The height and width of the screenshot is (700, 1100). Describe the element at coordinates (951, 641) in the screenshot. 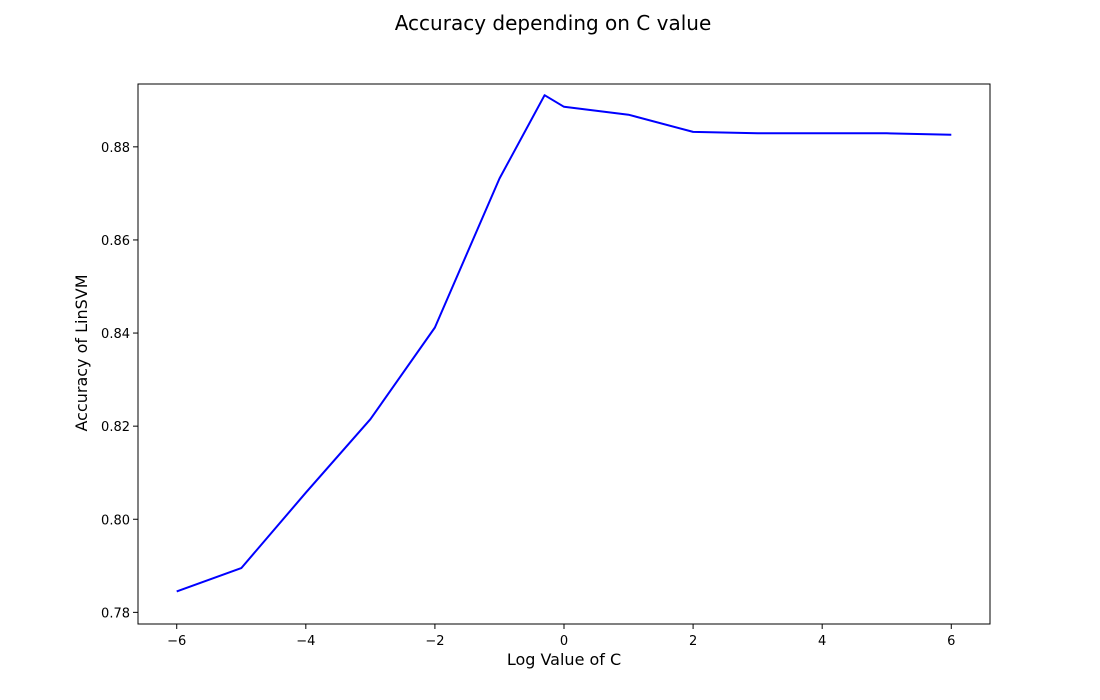

I see `x-tick-label: 6` at that location.